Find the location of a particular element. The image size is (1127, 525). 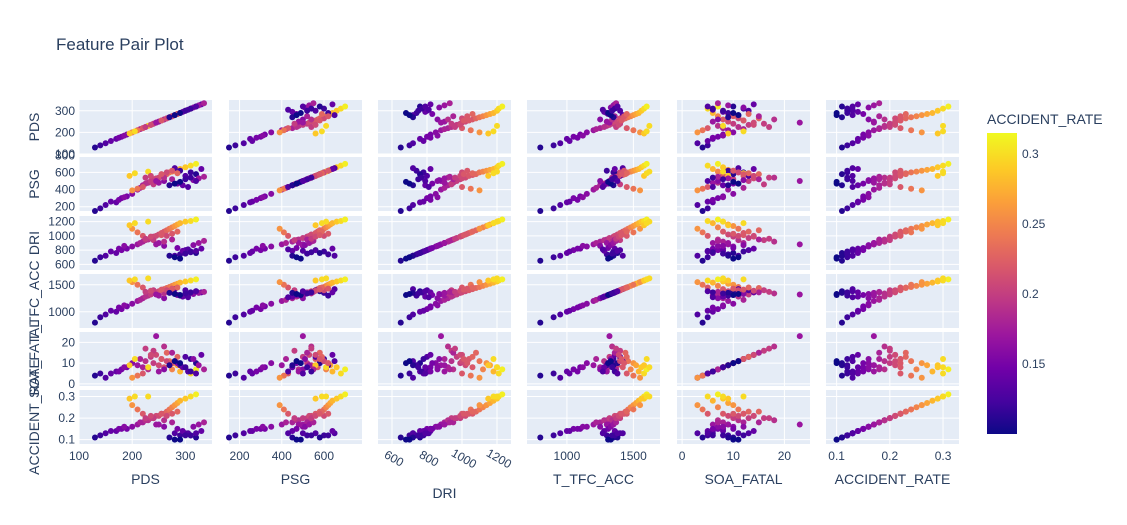

panel-PSG-vs-DRI is located at coordinates (444, 185).